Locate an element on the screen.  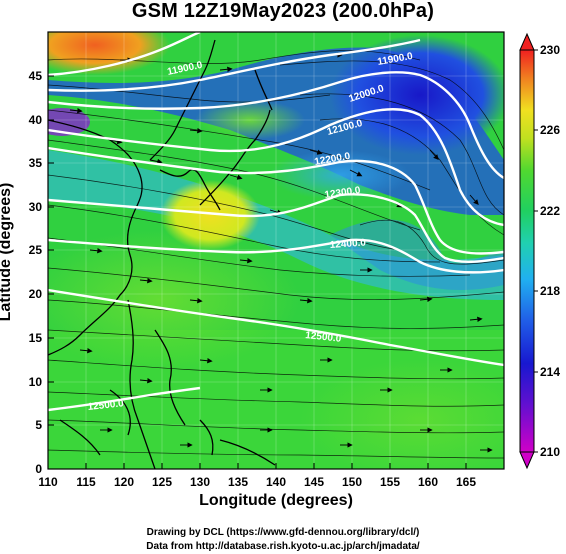
contour-label: 12300.0 is located at coordinates (343, 193).